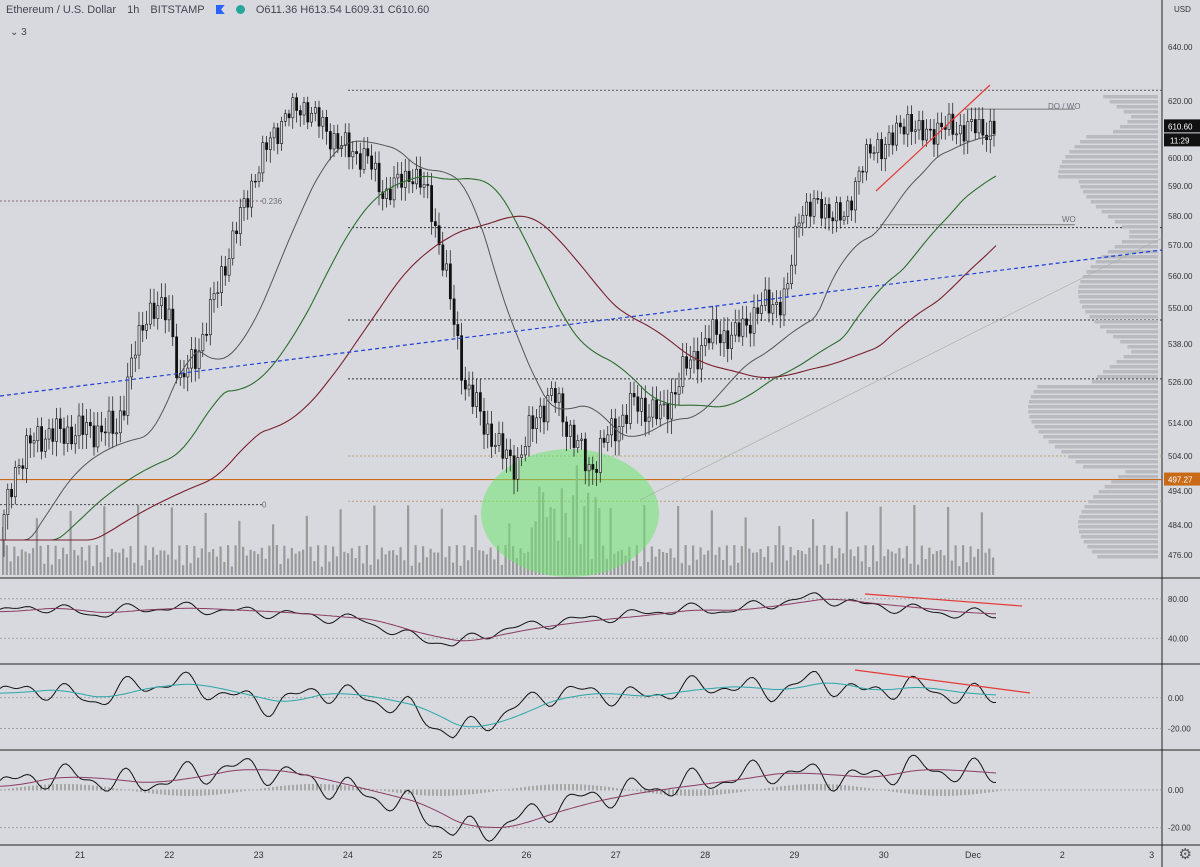 Image resolution: width=1200 pixels, height=867 pixels. I want to click on flag-icon, so click(220, 9).